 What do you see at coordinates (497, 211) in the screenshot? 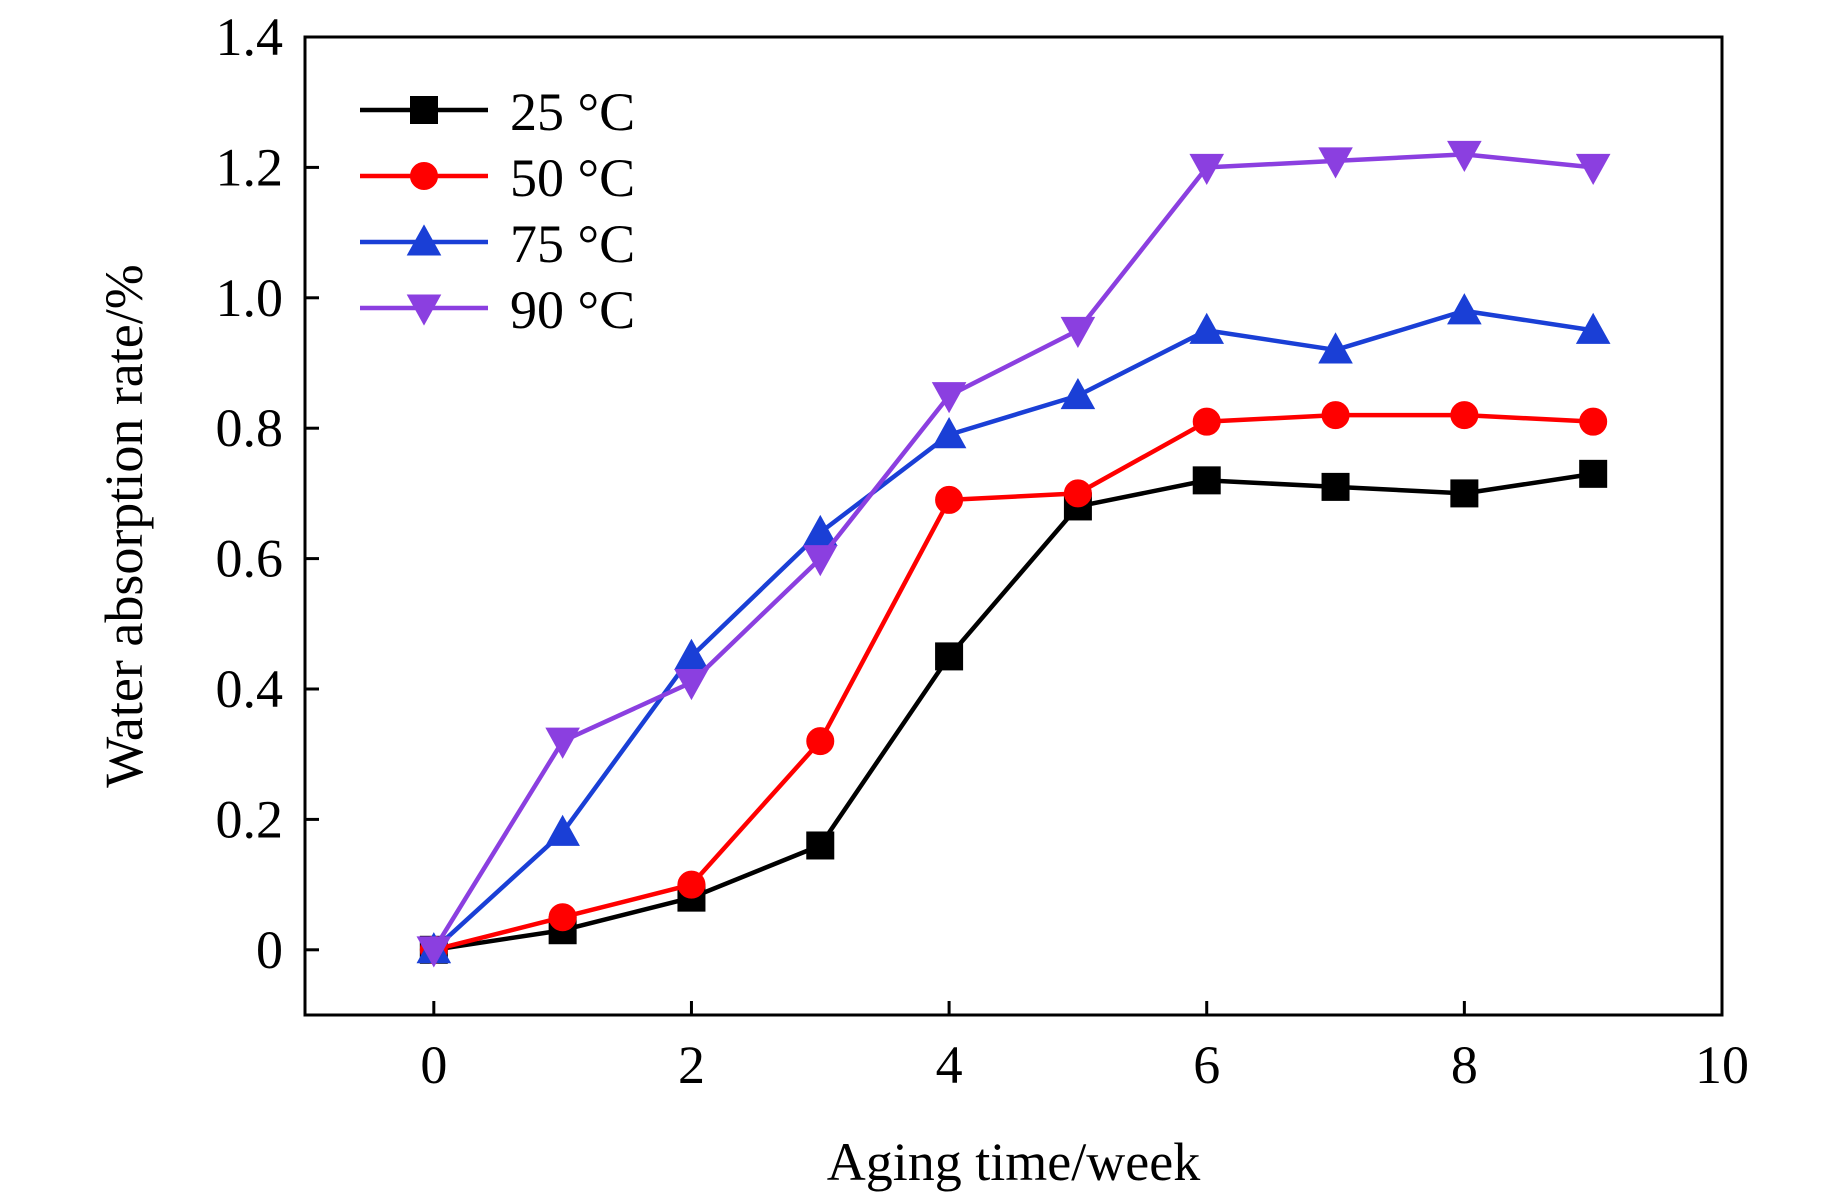
I see `legend: 25 °C50 °C75 °C90 °C` at bounding box center [497, 211].